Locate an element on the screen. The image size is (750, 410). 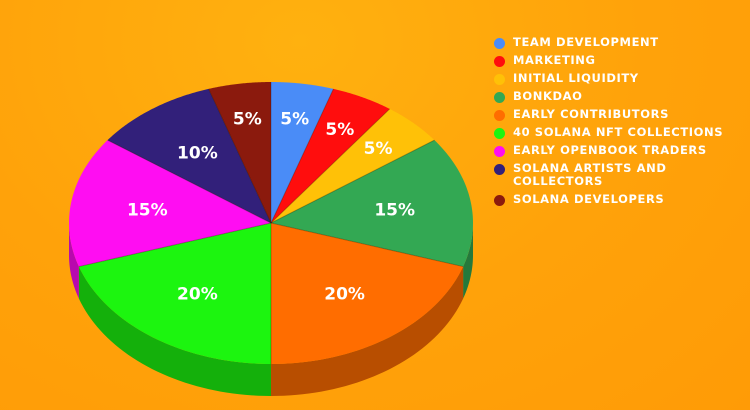
slice-value-label: 10% is located at coordinates (197, 153).